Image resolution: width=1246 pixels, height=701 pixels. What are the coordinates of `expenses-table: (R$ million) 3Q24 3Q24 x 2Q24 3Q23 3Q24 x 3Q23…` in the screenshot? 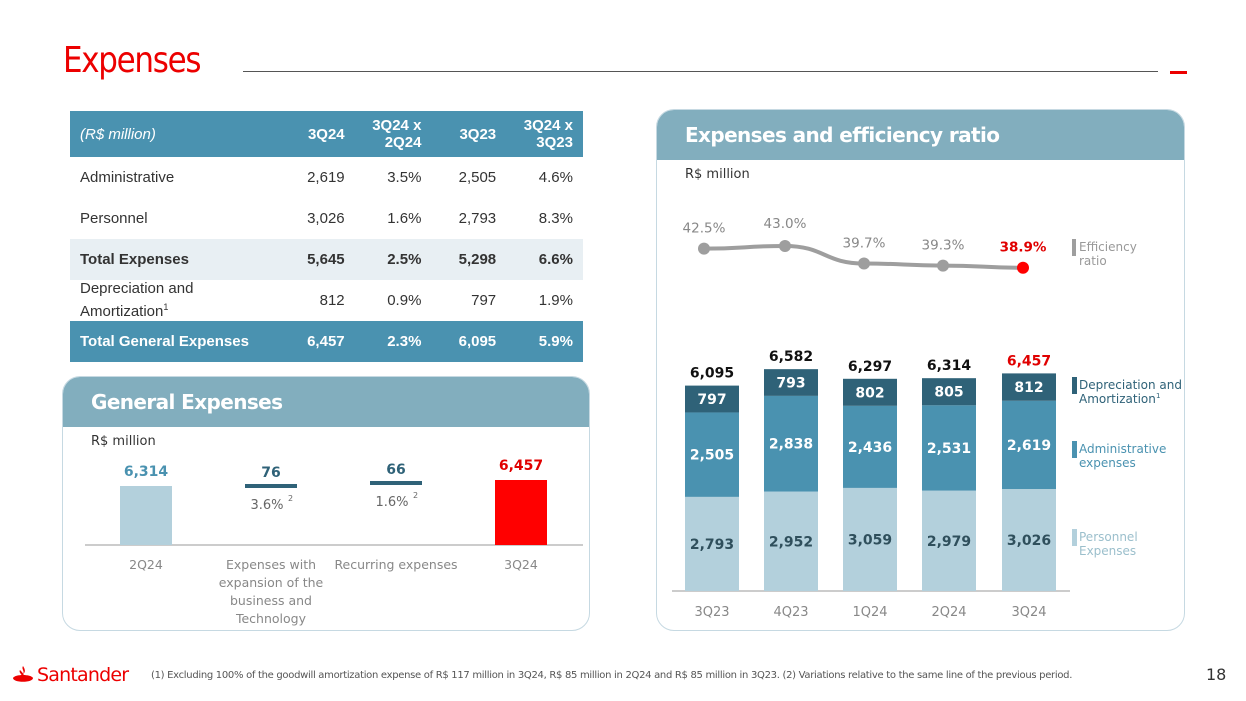 It's located at (326, 236).